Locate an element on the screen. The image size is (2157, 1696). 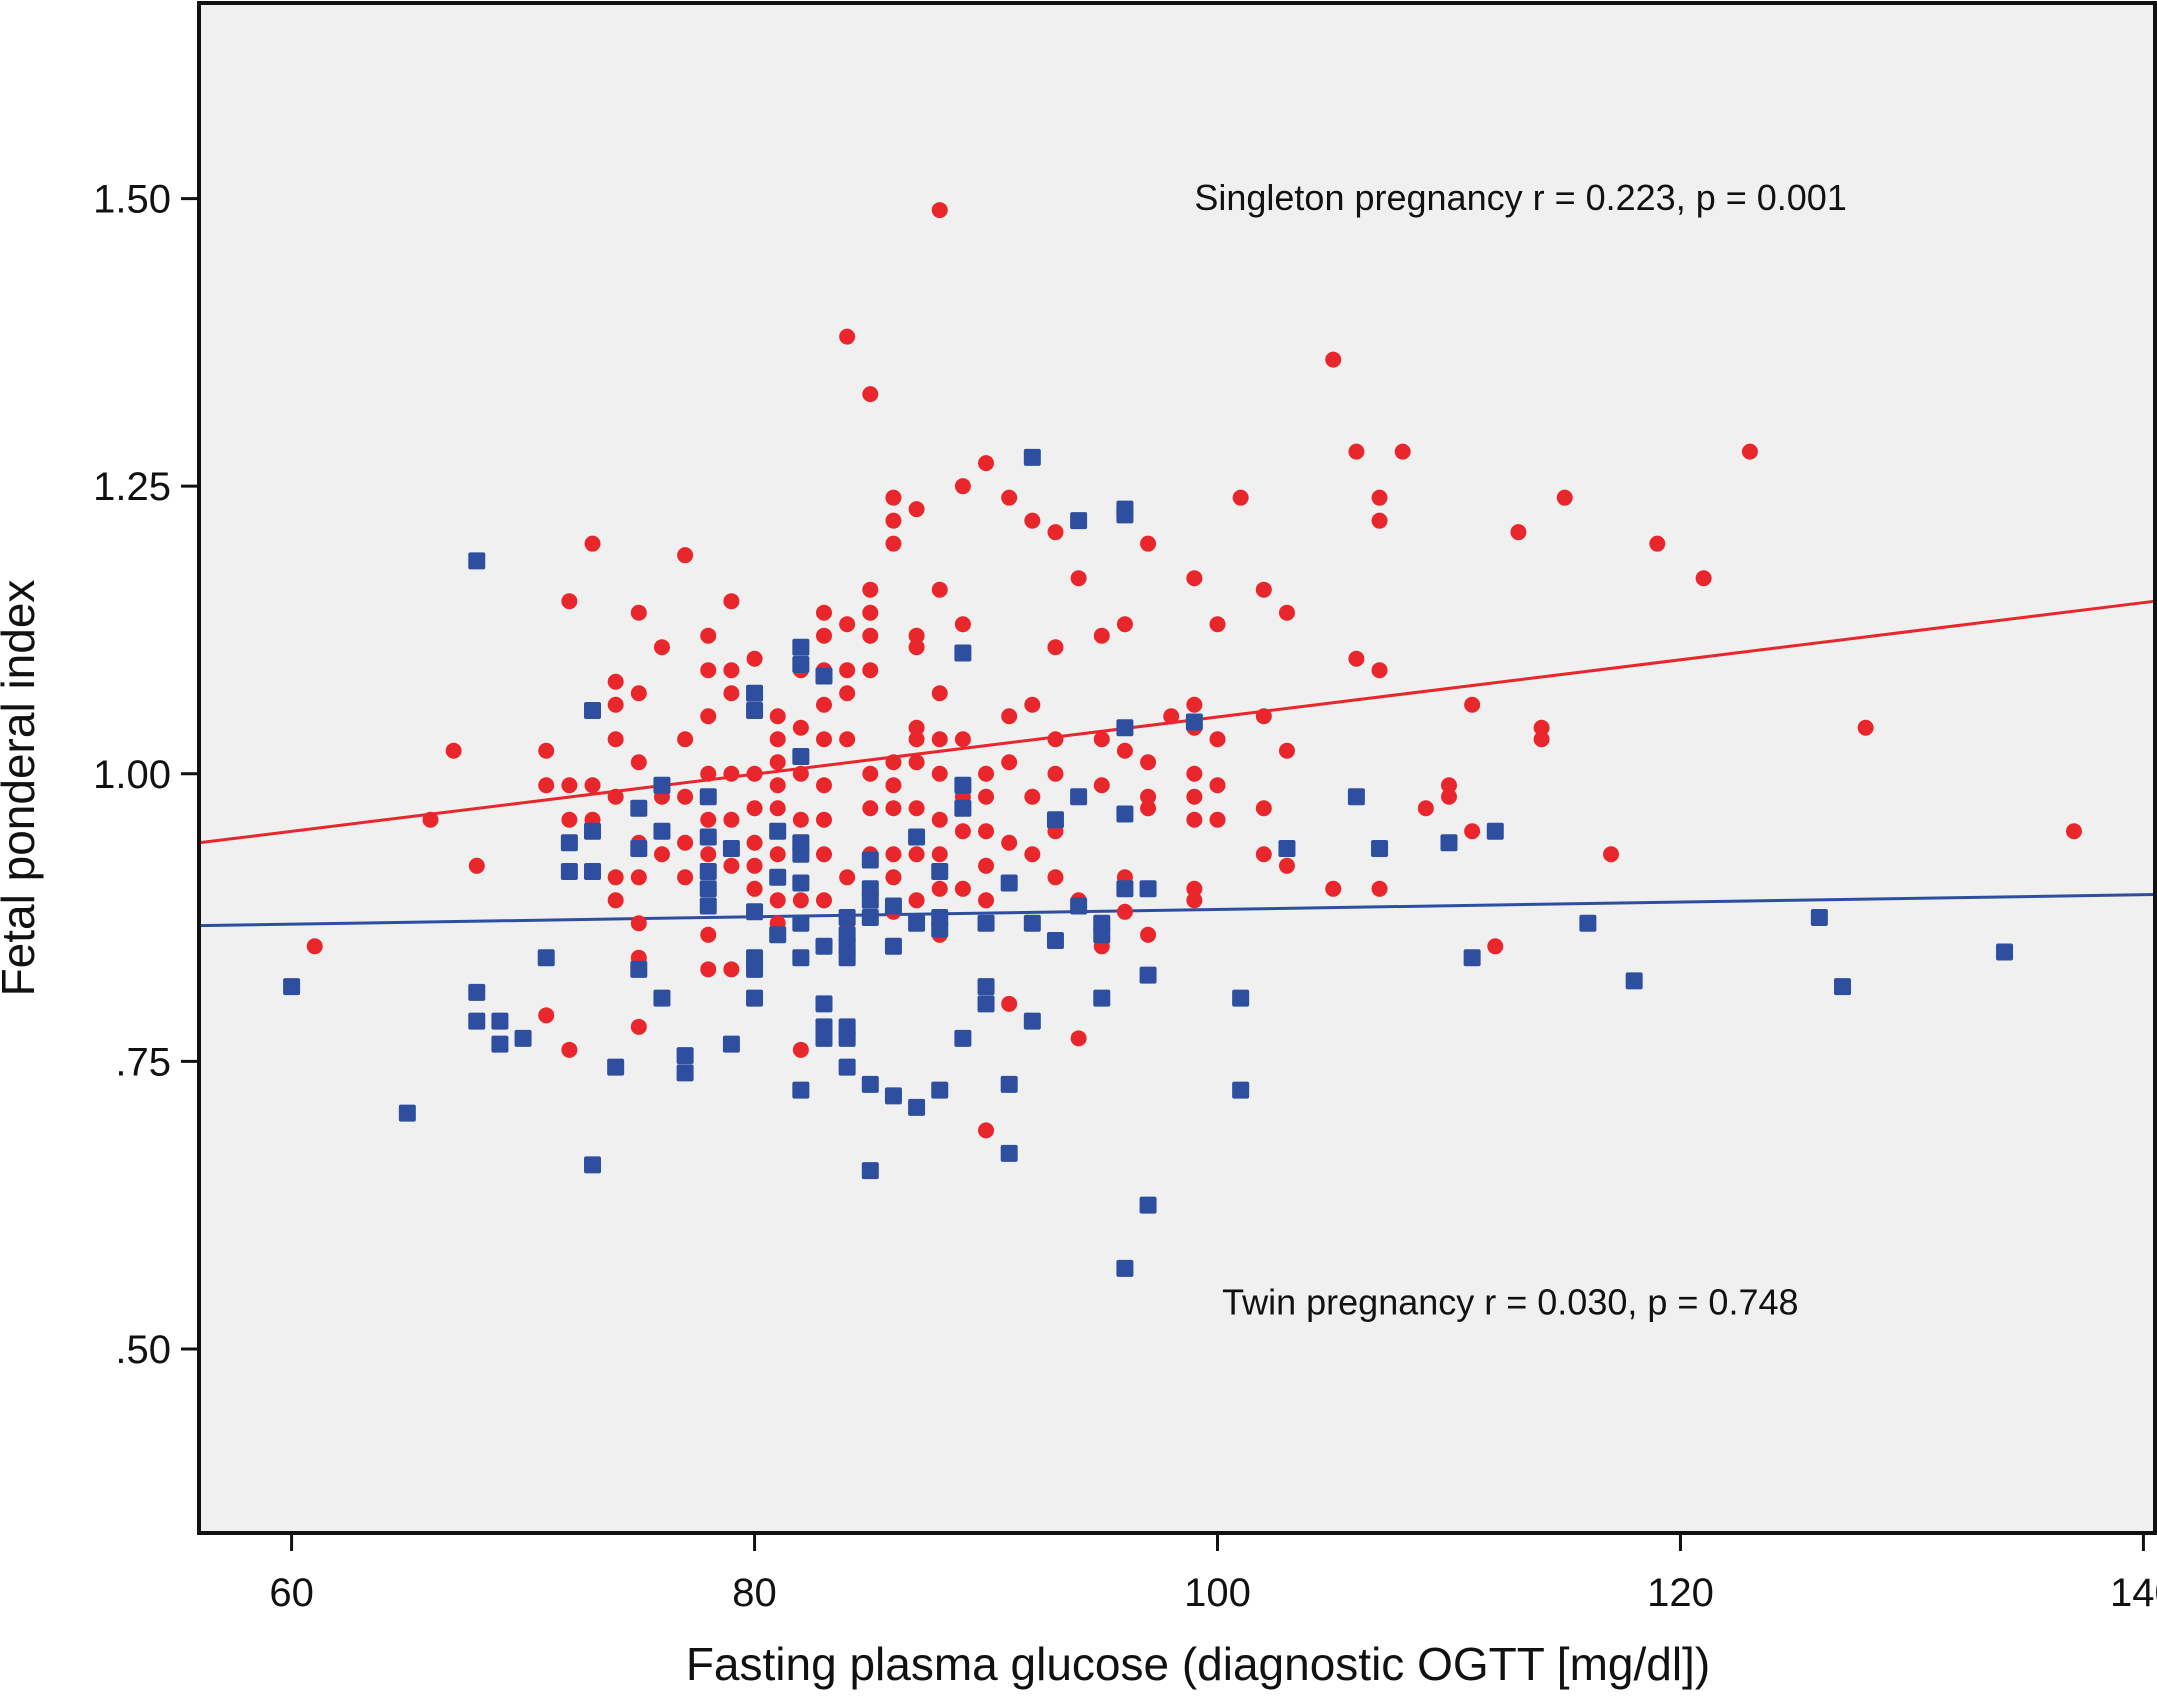
singleton-annotation: Singleton pregnancy r = 0.223, p = 0.001 is located at coordinates (1520, 197).